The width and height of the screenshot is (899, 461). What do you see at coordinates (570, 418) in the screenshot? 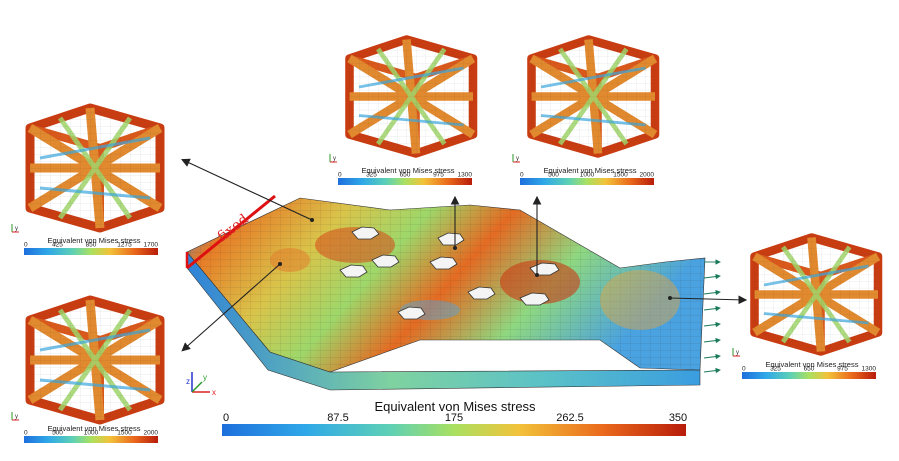
I see `main-colorbar-tick-label: 262.5` at bounding box center [570, 418].